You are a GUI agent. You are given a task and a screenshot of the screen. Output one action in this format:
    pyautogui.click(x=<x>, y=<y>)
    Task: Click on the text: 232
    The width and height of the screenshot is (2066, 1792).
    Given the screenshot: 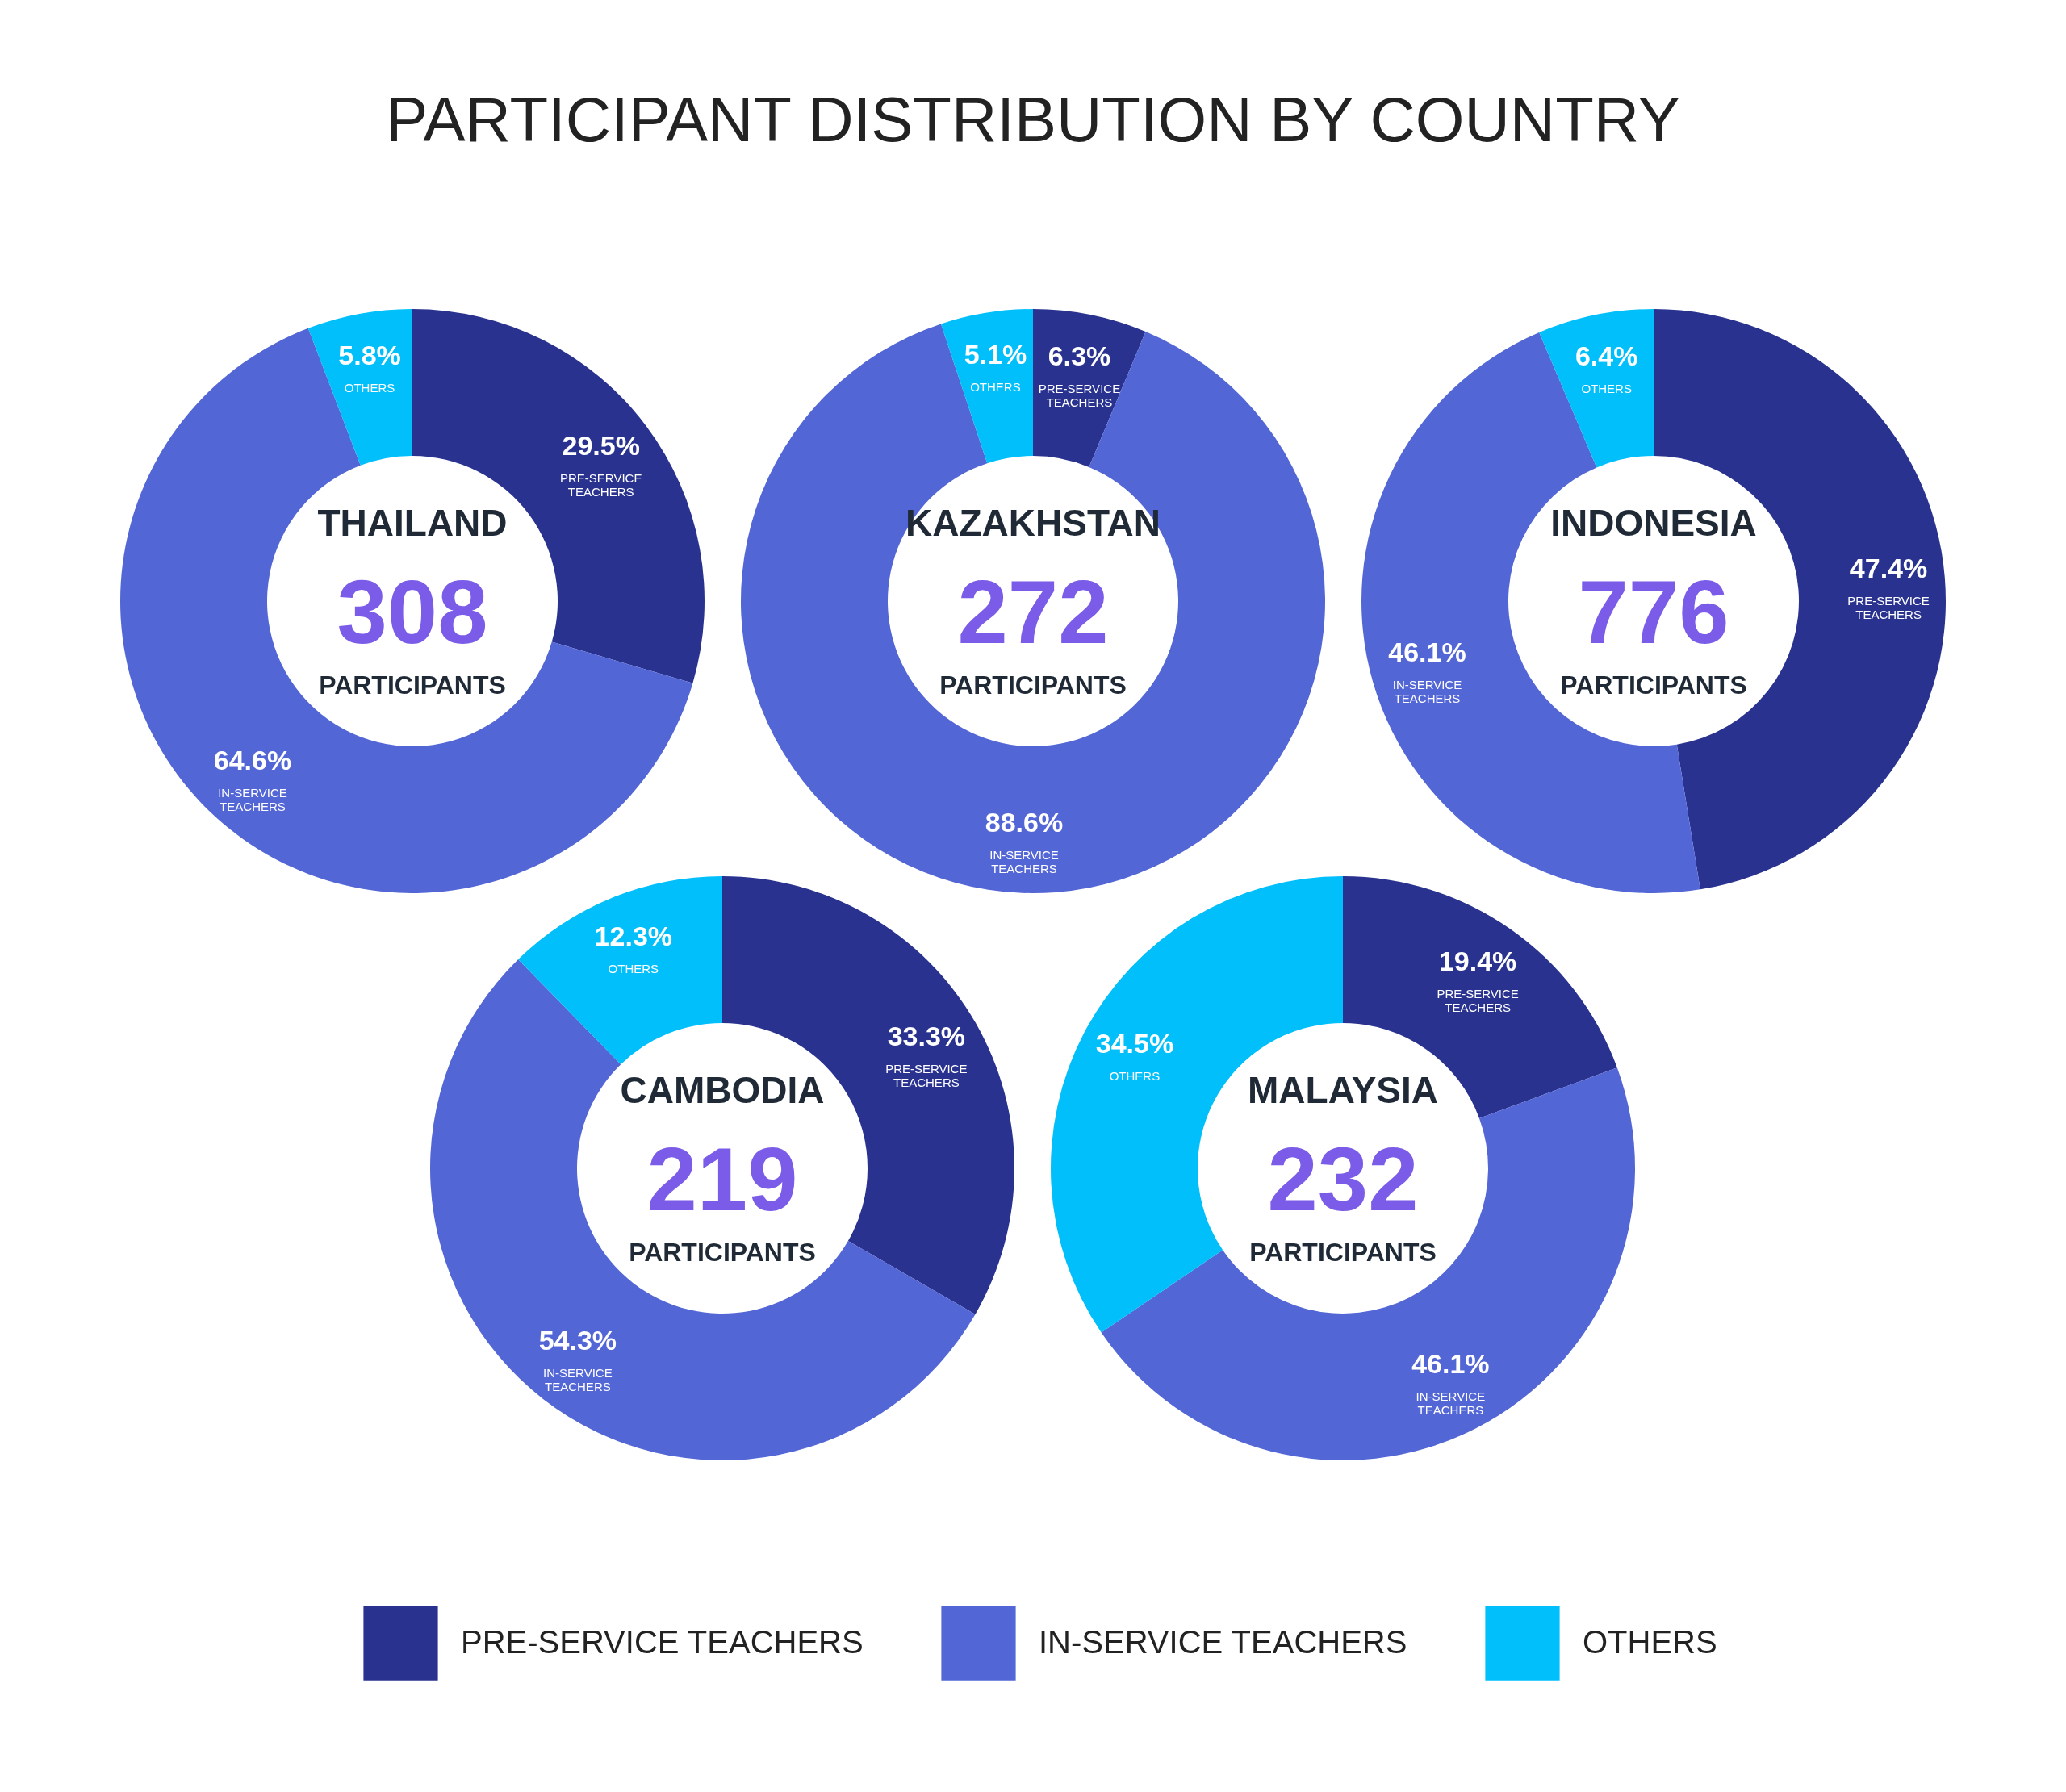 What is the action you would take?
    pyautogui.click(x=1343, y=1179)
    